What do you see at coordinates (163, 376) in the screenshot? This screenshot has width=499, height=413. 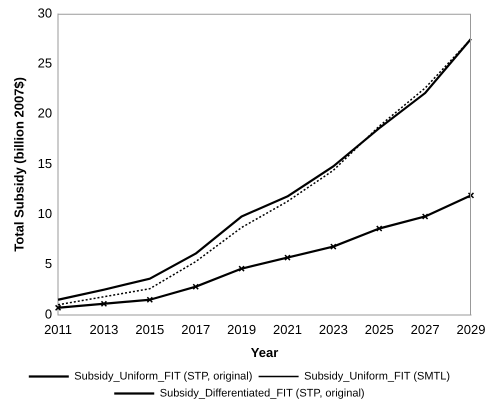 I see `legend-label: Subsidy_Uniform_FIT (STP, original)` at bounding box center [163, 376].